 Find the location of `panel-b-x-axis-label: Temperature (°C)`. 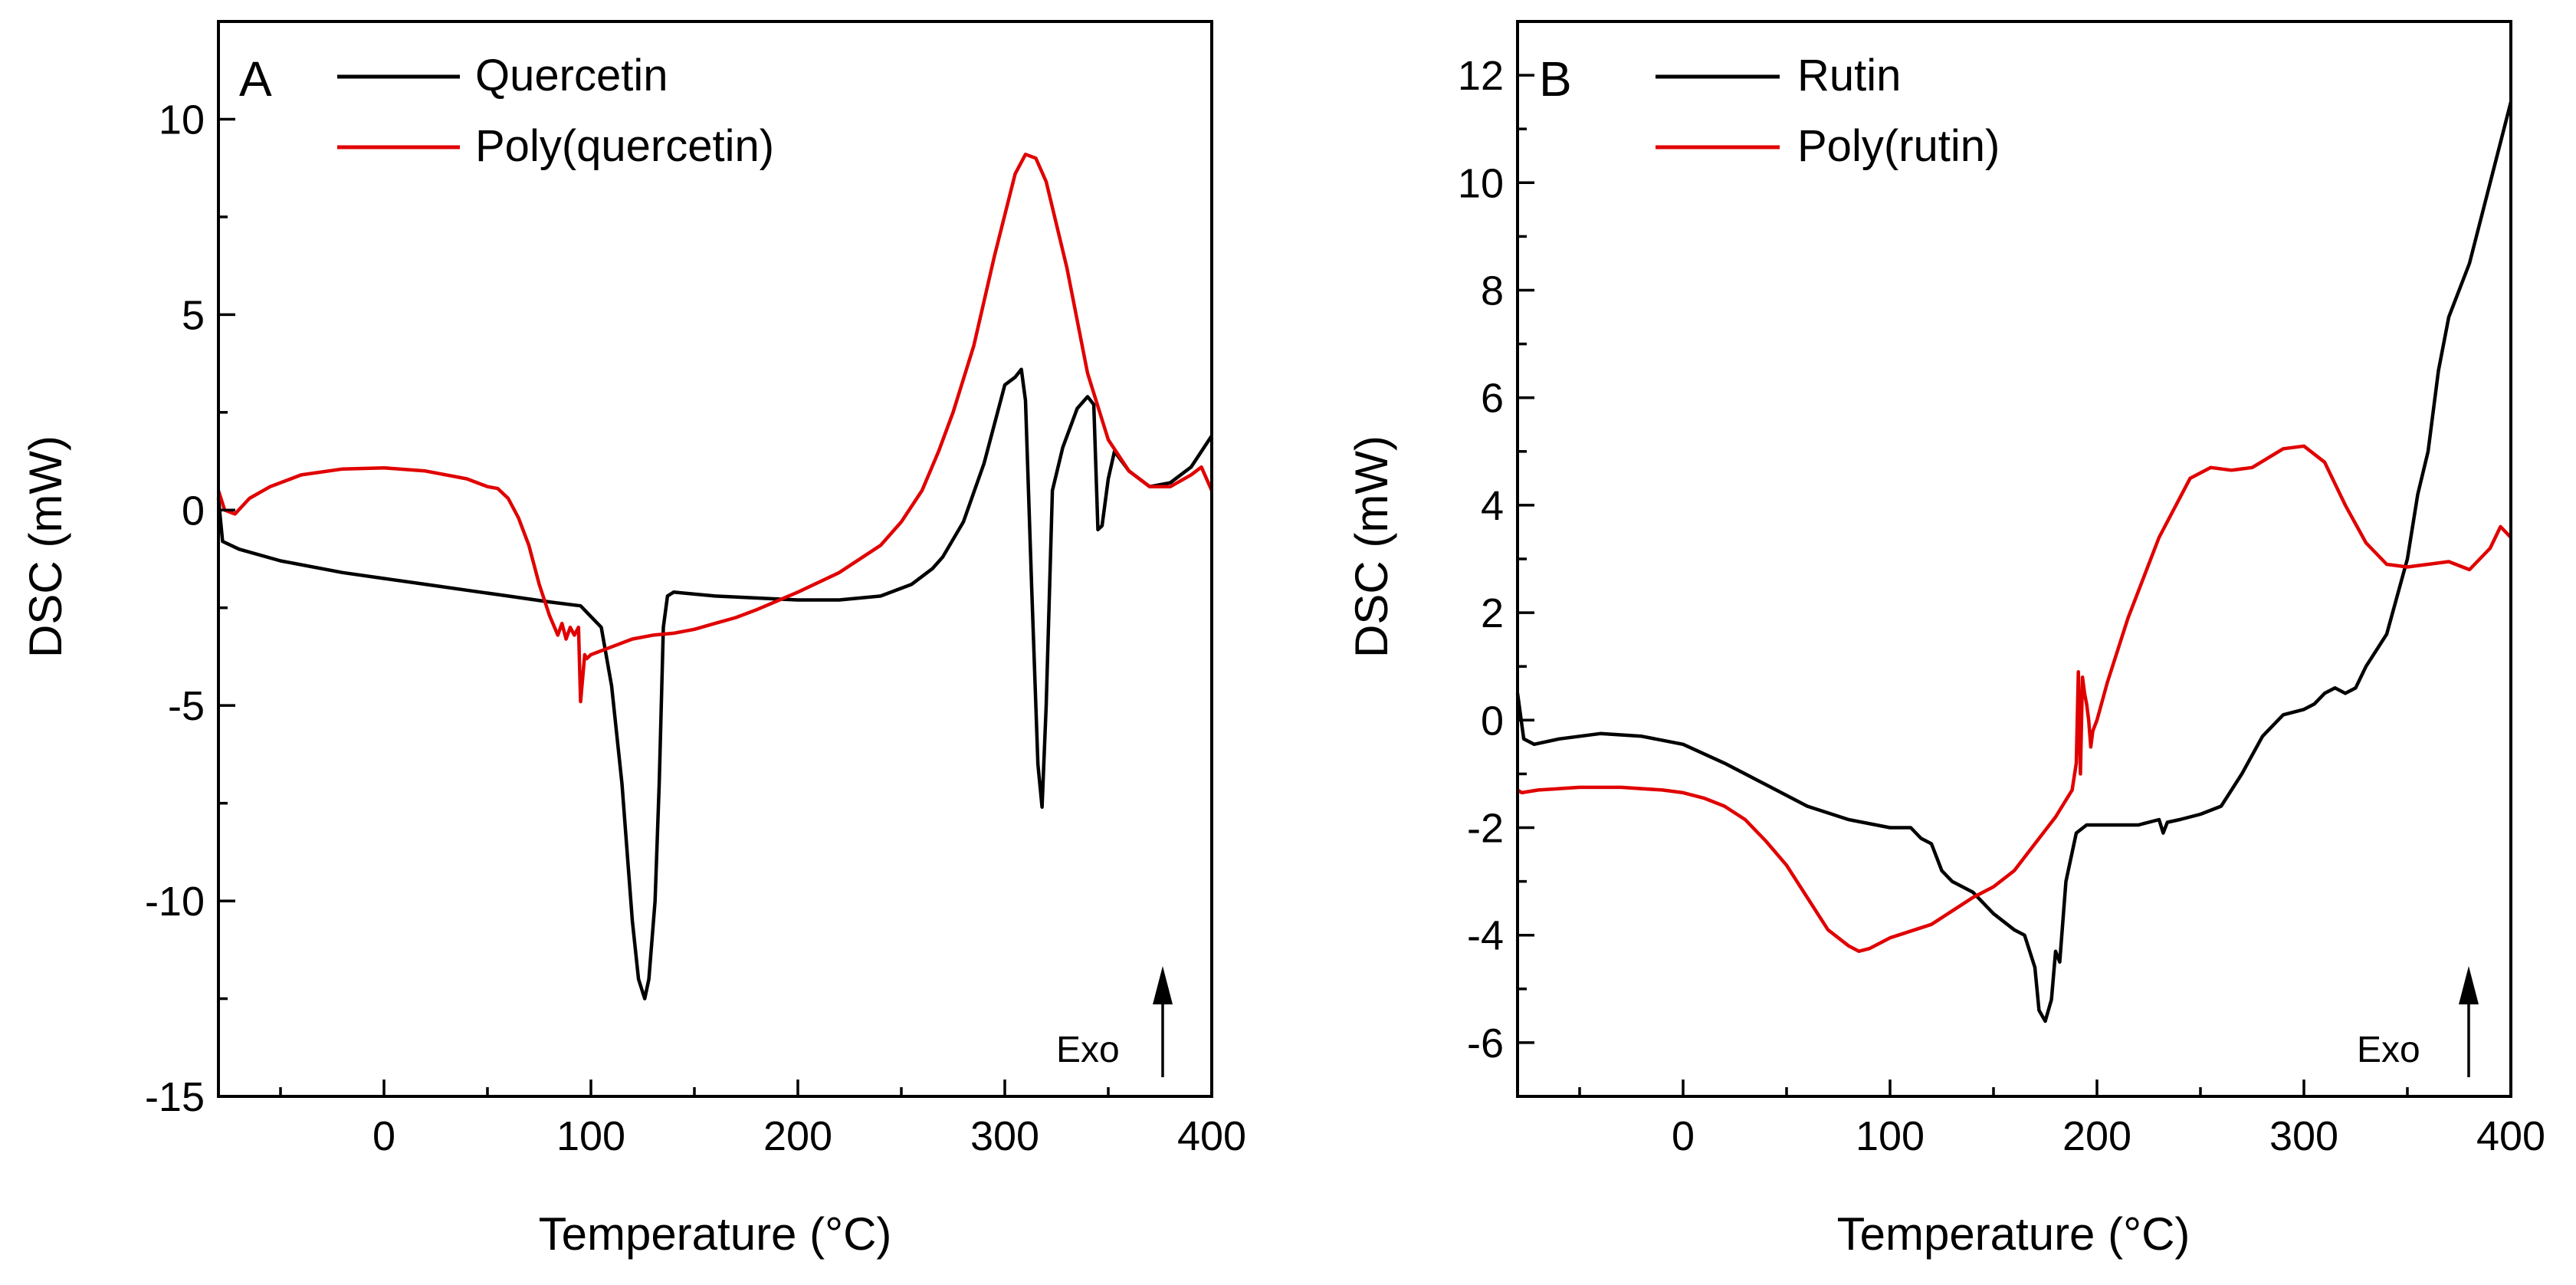

panel-b-x-axis-label: Temperature (°C) is located at coordinates (2013, 1234).